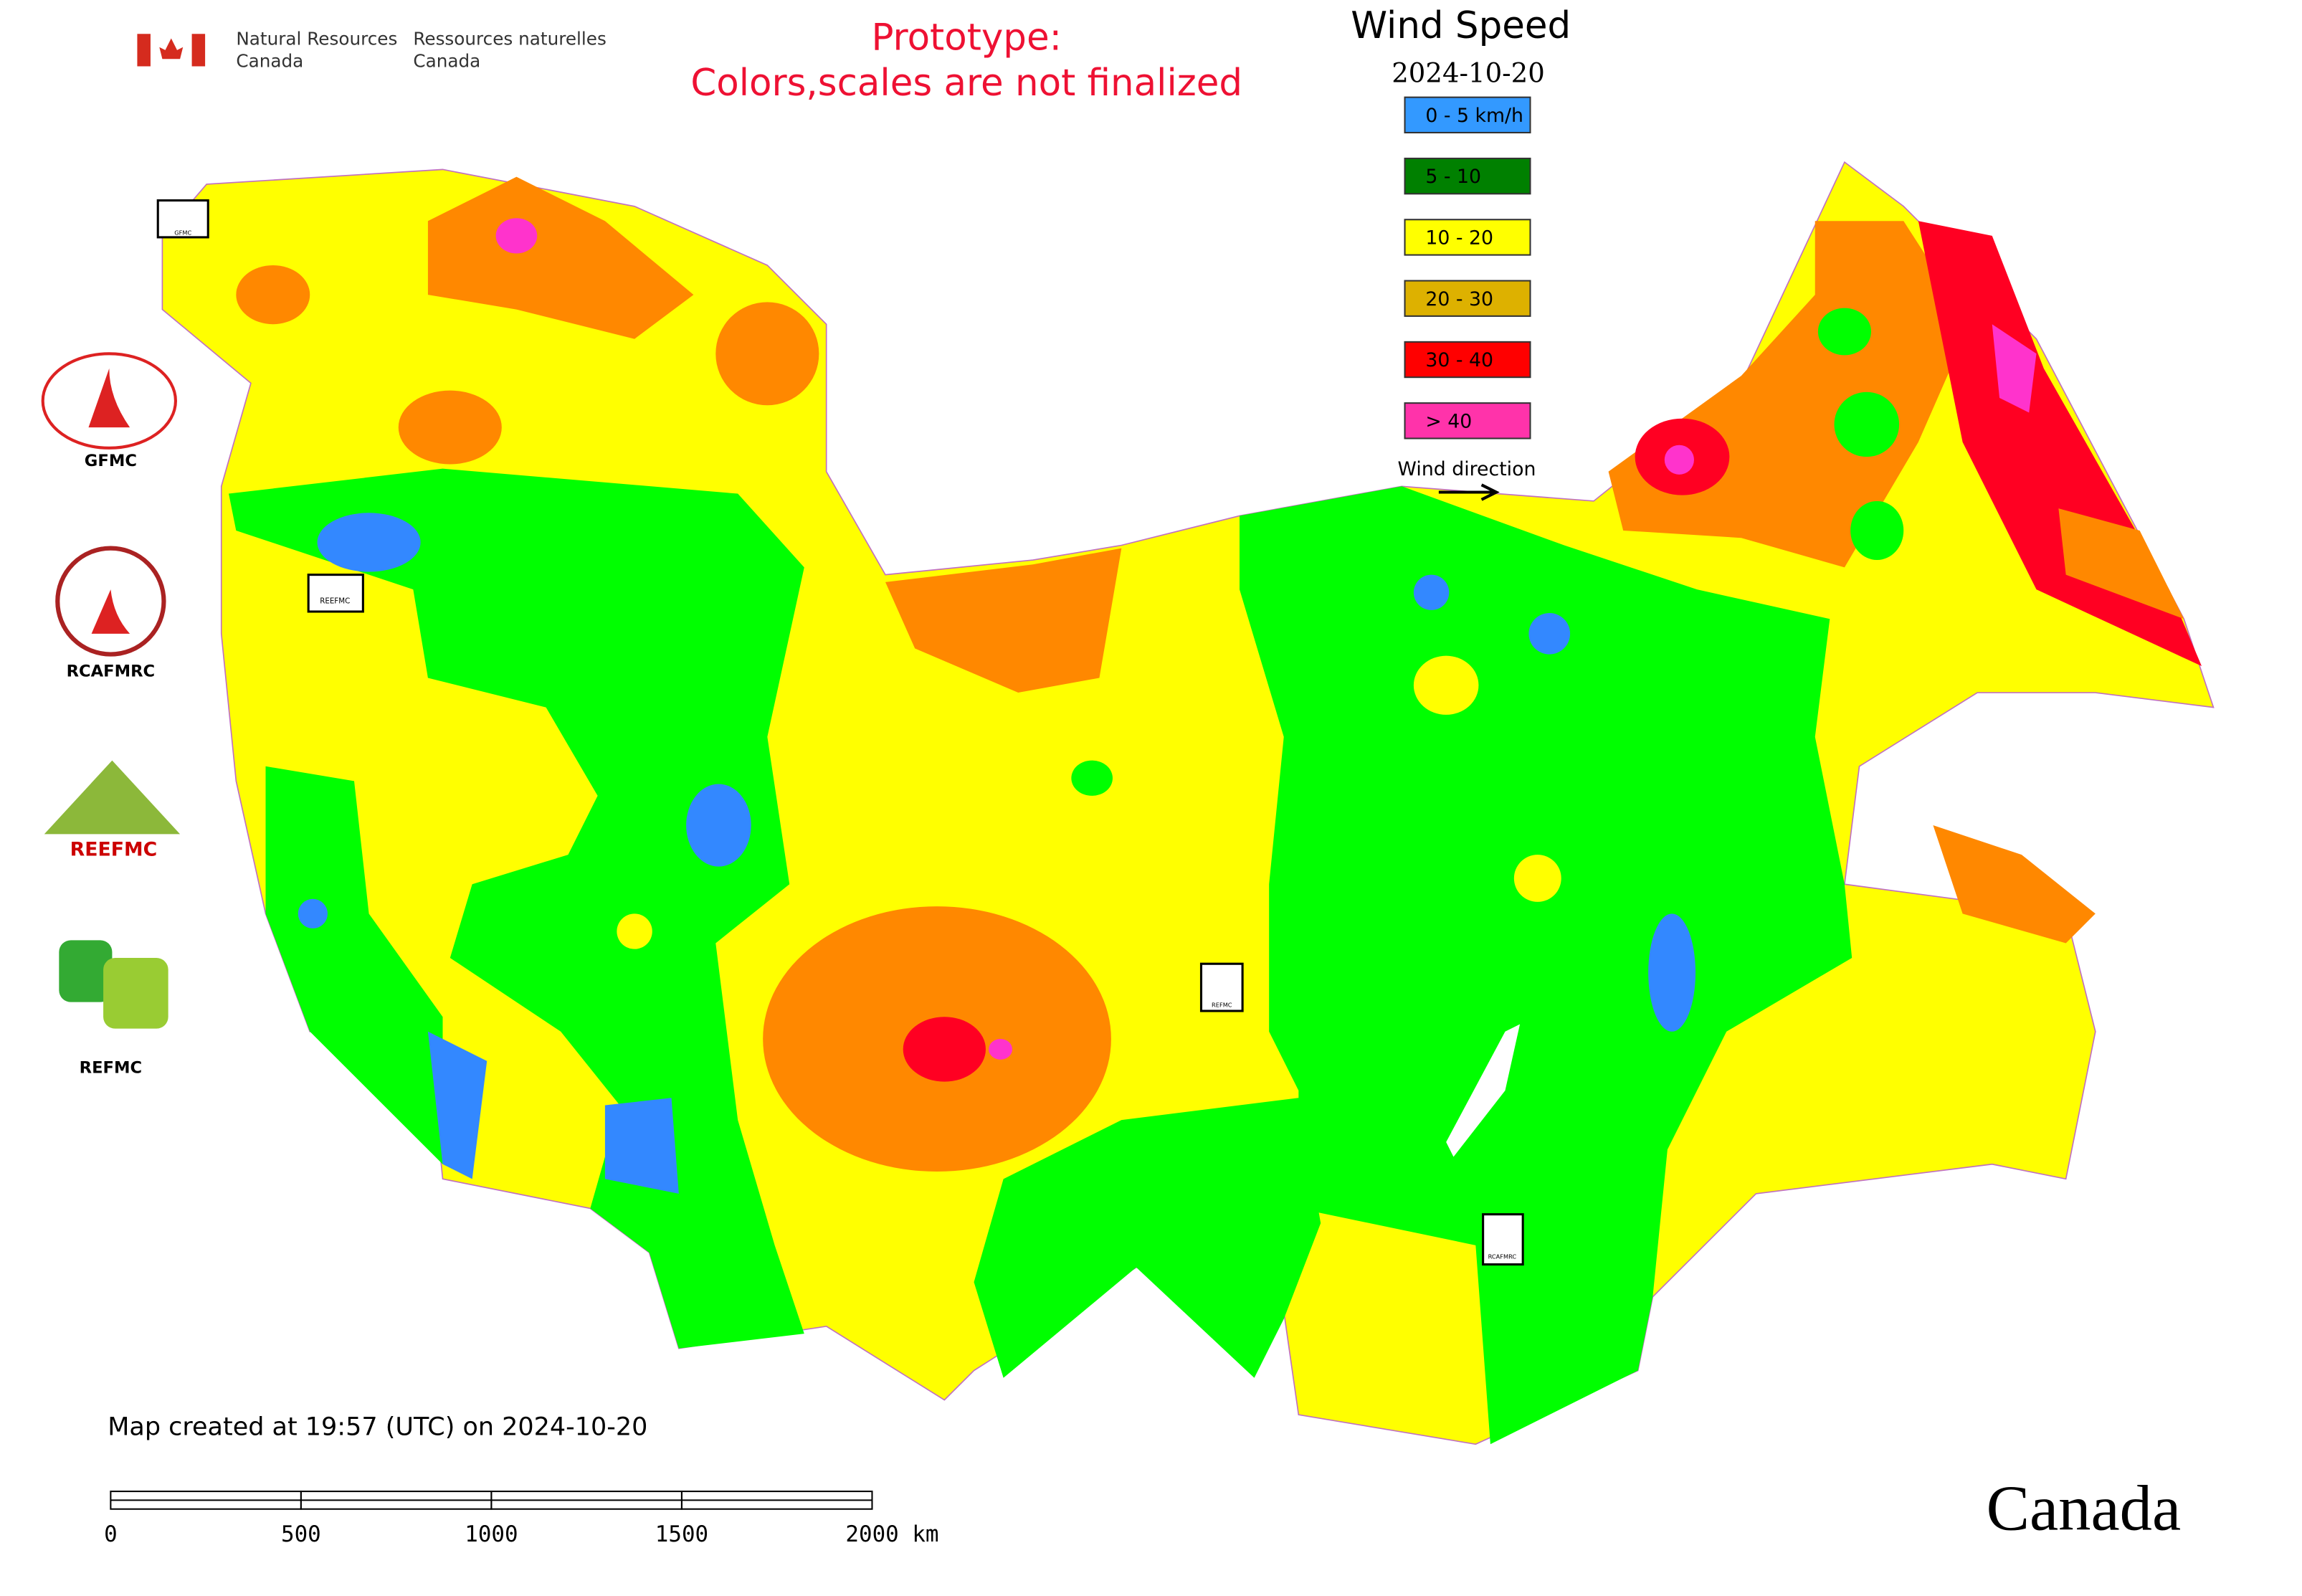 This screenshot has height=1596, width=2302. I want to click on scale-bar: 0 500 1000 1500 2000 km, so click(521, 1519).